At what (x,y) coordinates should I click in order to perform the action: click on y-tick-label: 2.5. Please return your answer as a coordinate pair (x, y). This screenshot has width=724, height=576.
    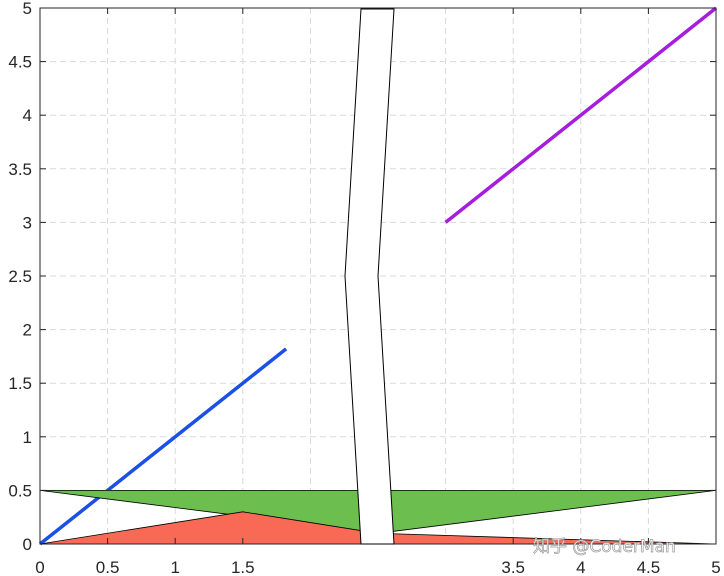
    Looking at the image, I should click on (20, 276).